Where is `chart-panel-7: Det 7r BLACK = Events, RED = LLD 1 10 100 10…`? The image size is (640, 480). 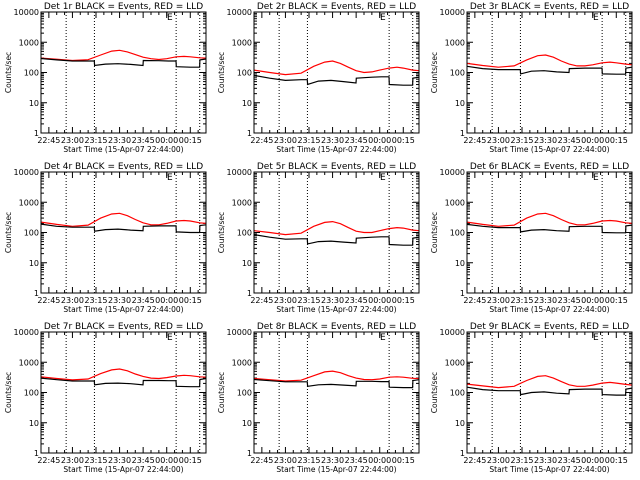
chart-panel-7: Det 7r BLACK = Events, RED = LLD 1 10 100 10… is located at coordinates (105, 398).